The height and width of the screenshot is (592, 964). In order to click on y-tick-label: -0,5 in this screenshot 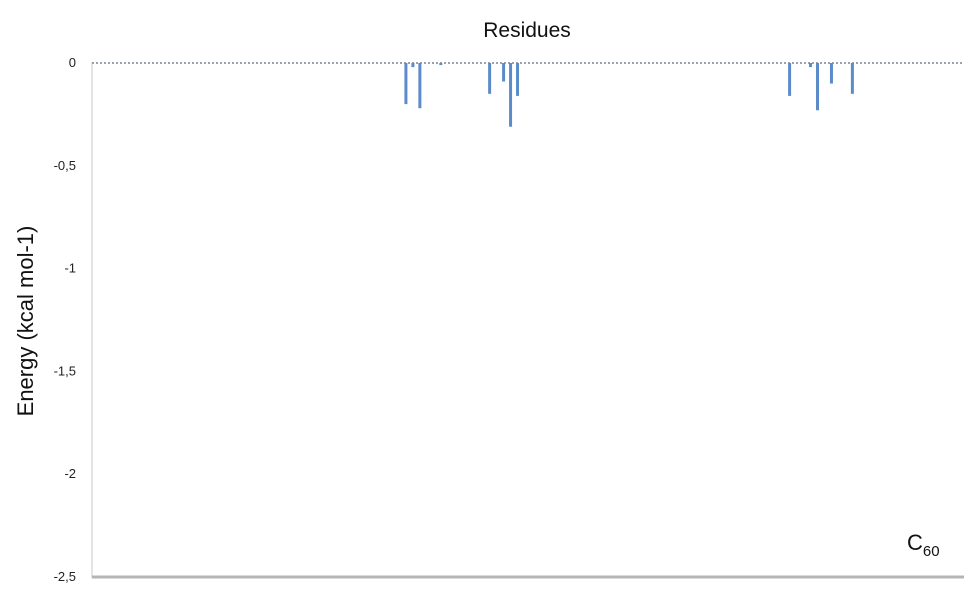, I will do `click(65, 165)`.